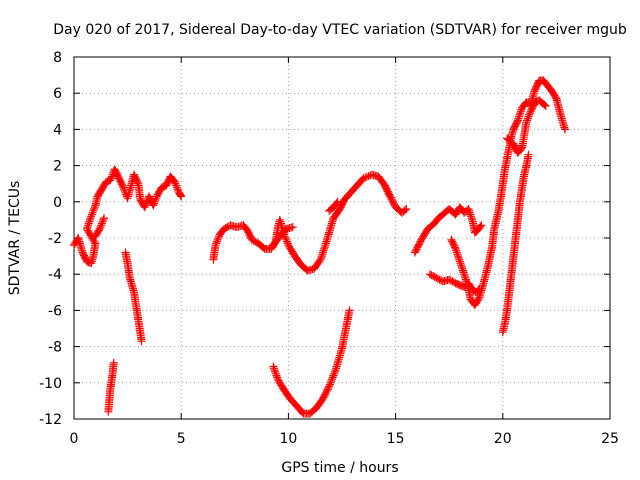  What do you see at coordinates (15, 238) in the screenshot?
I see `y-axis-label: SDTVAR / TECUs` at bounding box center [15, 238].